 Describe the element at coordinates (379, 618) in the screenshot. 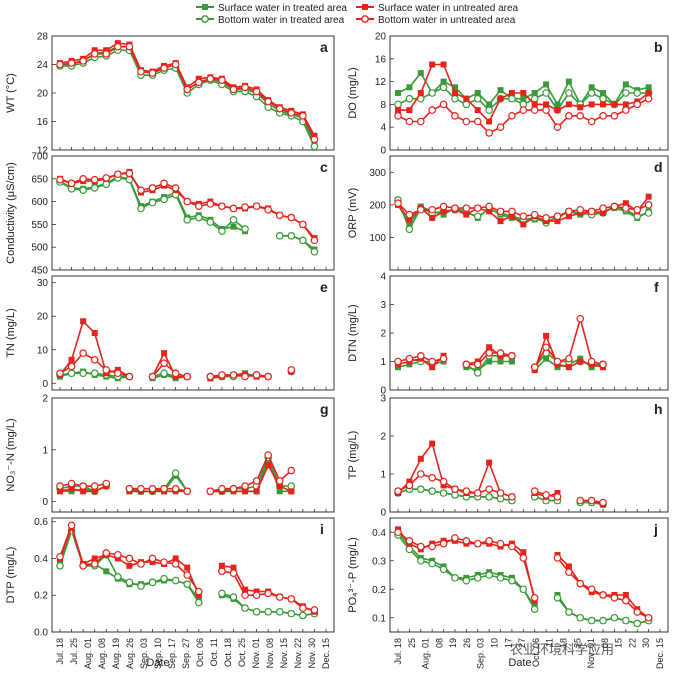

I see `y-tick-label: 0.1` at that location.